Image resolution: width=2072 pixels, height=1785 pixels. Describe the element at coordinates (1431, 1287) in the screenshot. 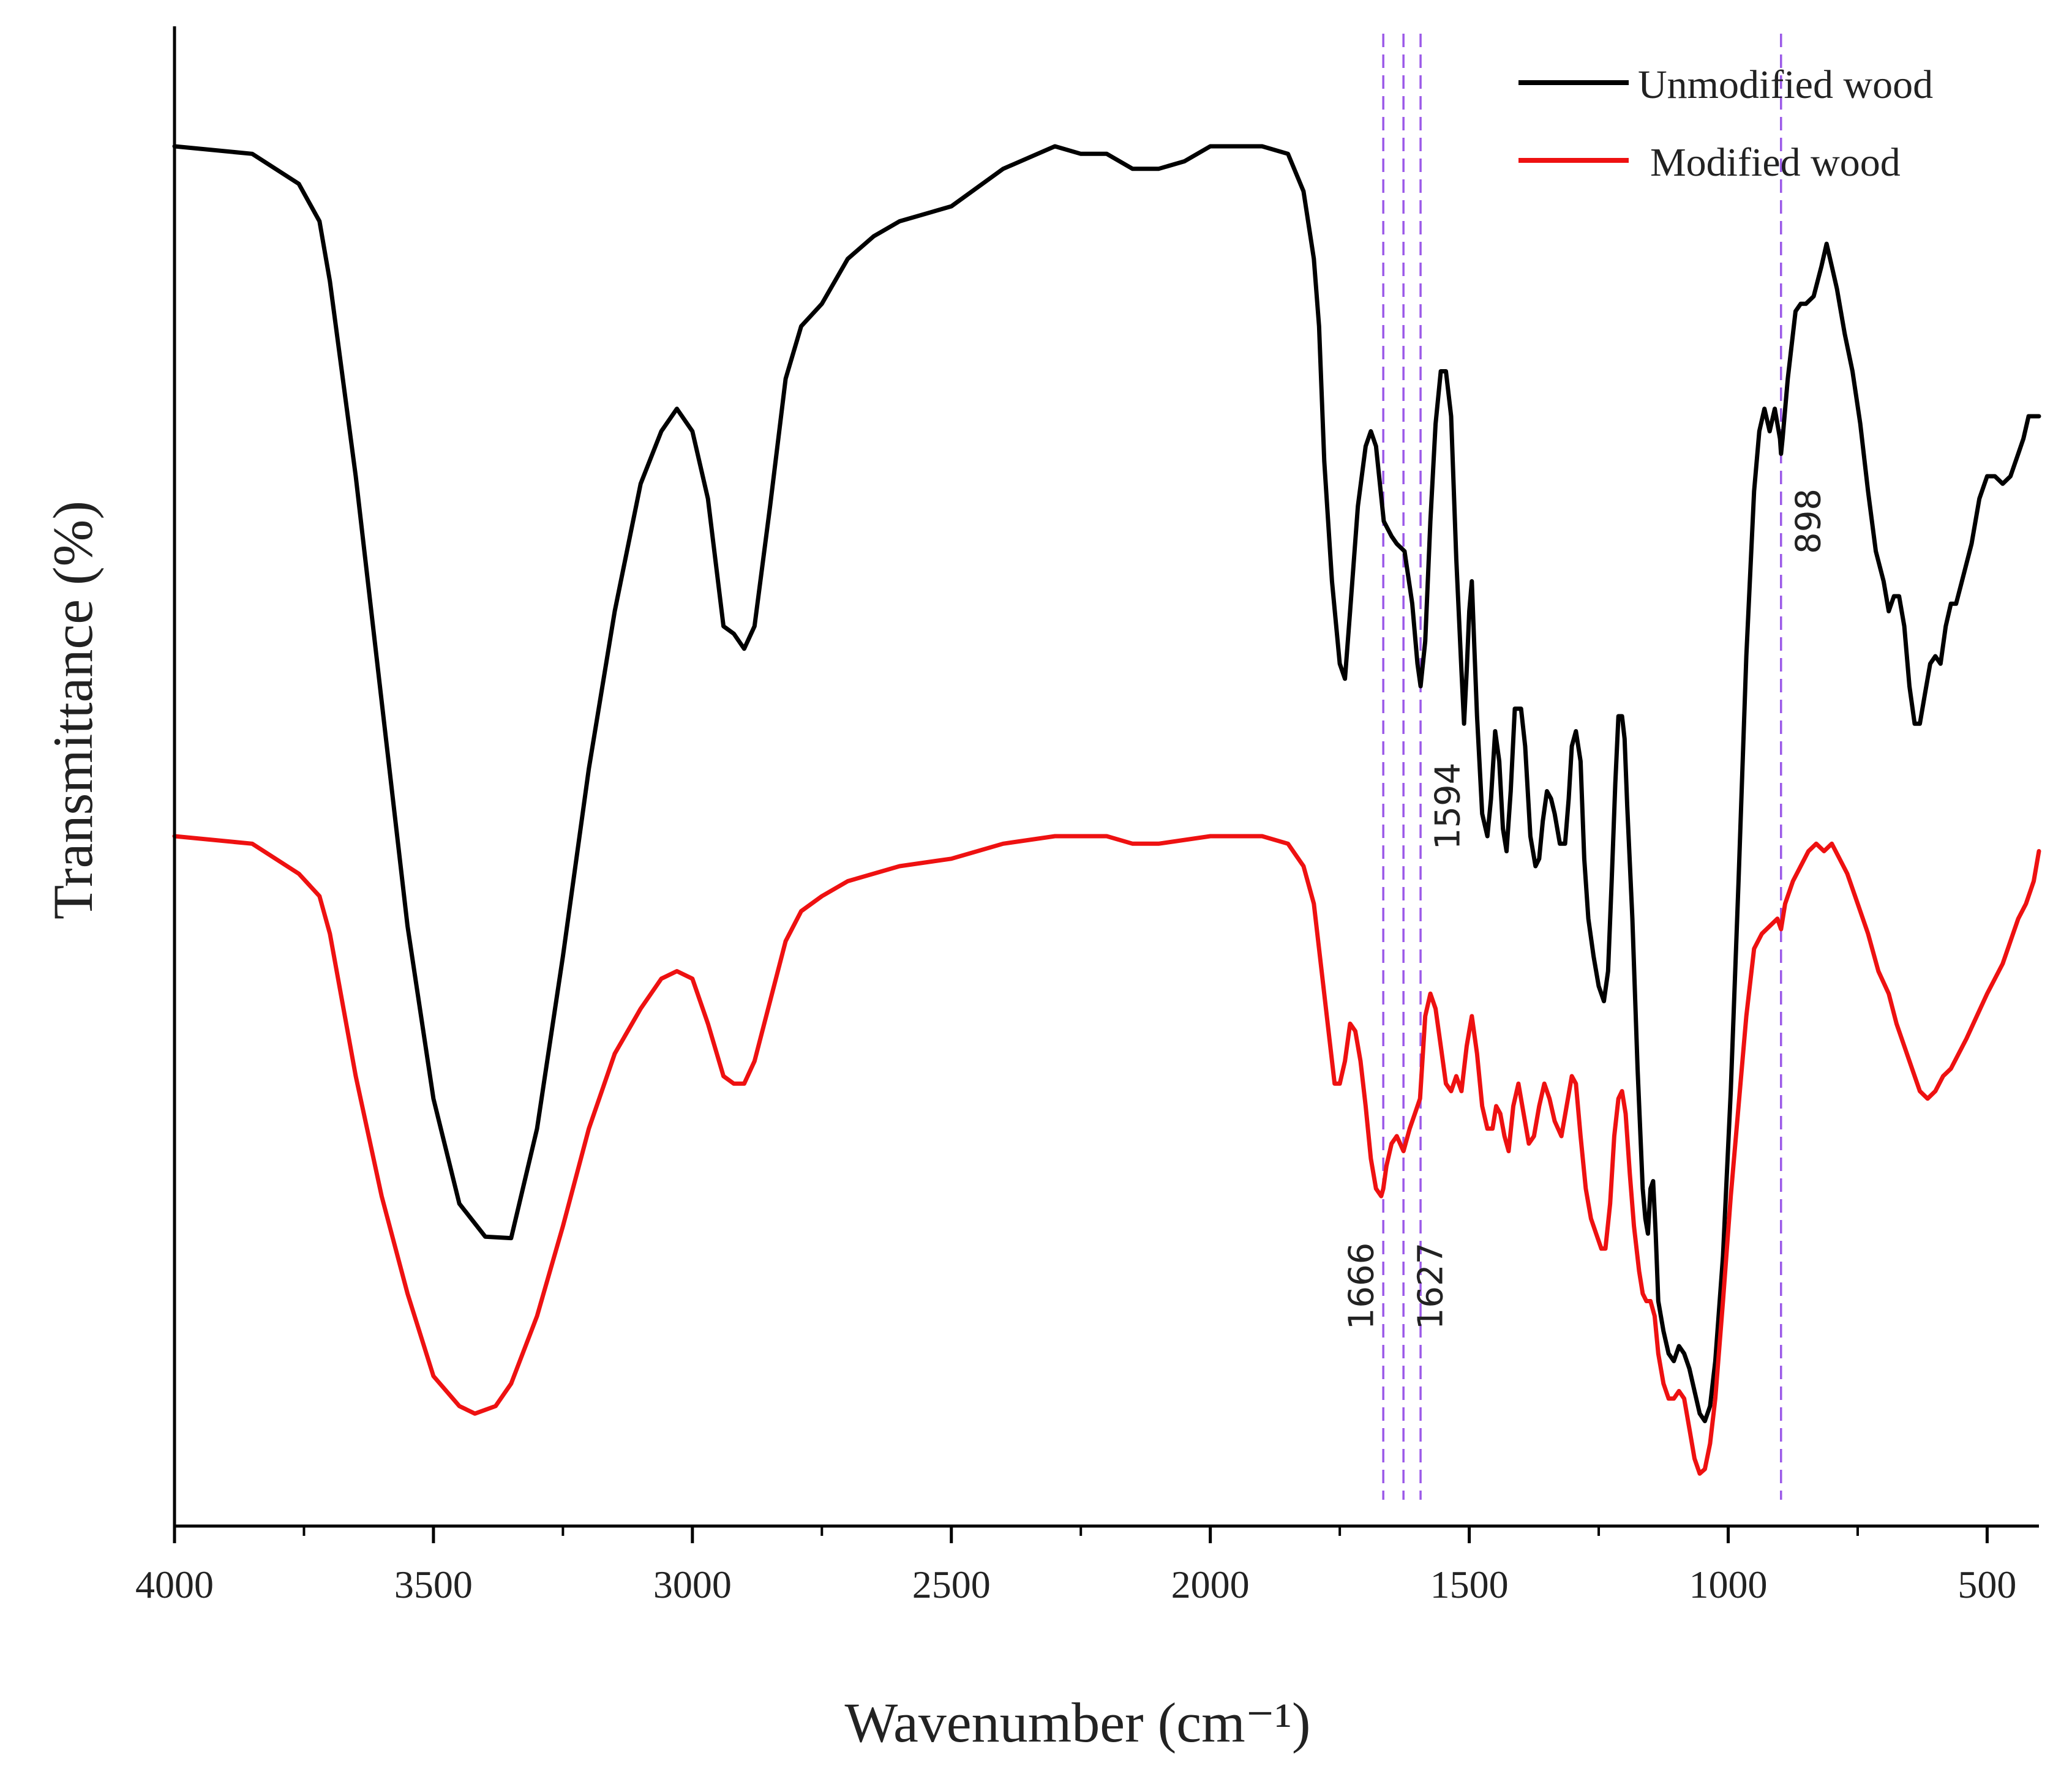

I see `annotation-label-1627: 1627` at that location.